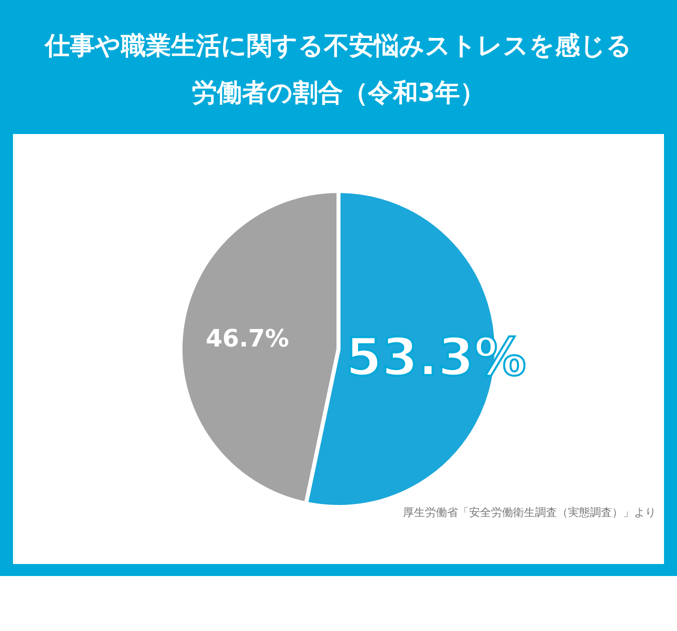 This screenshot has width=677, height=631. I want to click on chart-title: 仕事や職業生活に関する不安悩みストレスを感じる, so click(338, 45).